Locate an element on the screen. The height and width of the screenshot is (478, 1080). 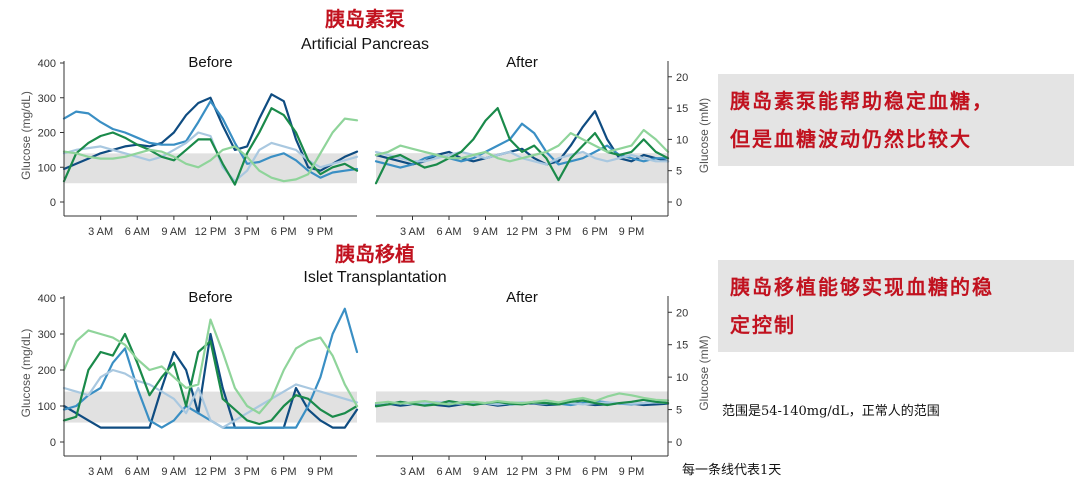
note-line-2: 但是血糖波动仍然比较大 is located at coordinates (851, 139).